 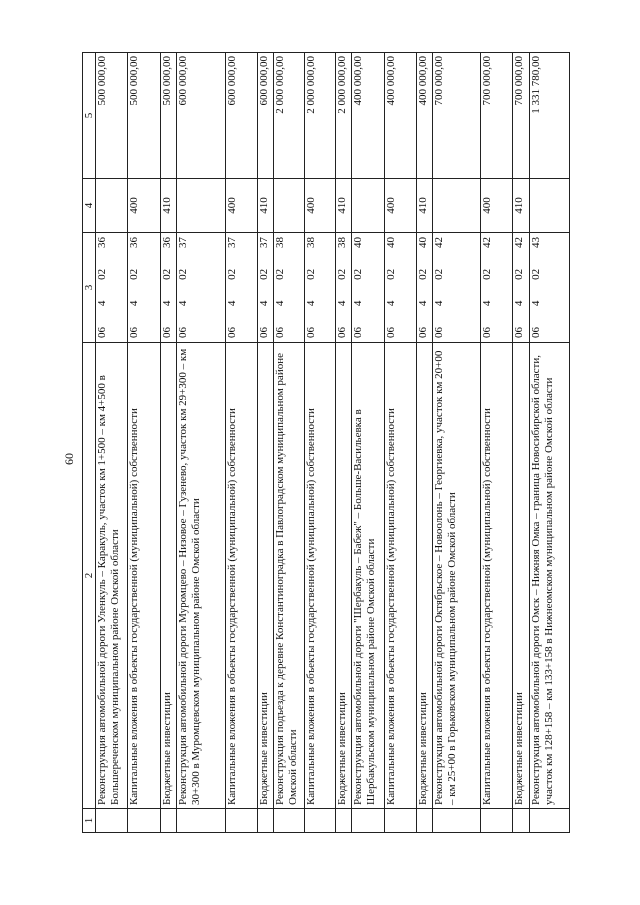 I want to click on table-row: Бюджетные инвестиции 06 4 02 36 410 500 000,00, so click(x=168, y=442).